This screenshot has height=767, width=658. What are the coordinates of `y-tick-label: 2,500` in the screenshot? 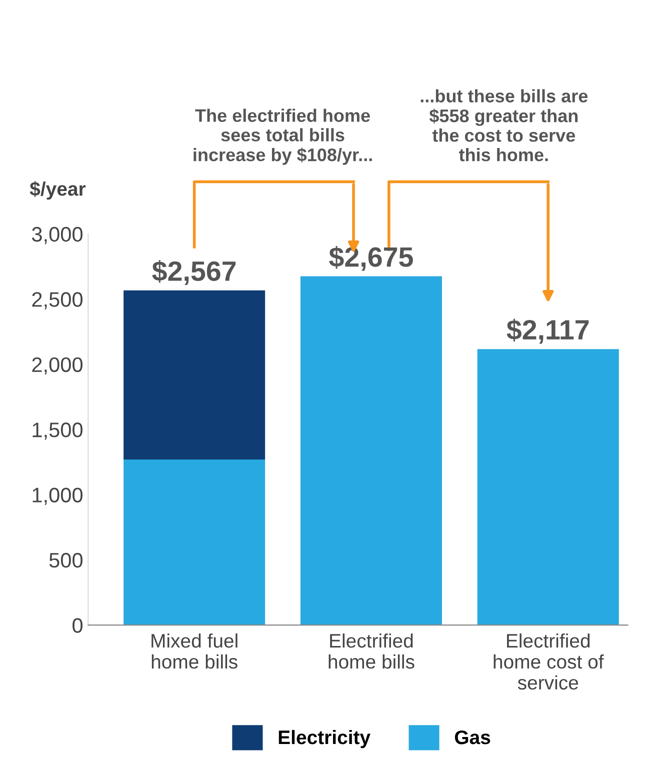 It's located at (57, 301).